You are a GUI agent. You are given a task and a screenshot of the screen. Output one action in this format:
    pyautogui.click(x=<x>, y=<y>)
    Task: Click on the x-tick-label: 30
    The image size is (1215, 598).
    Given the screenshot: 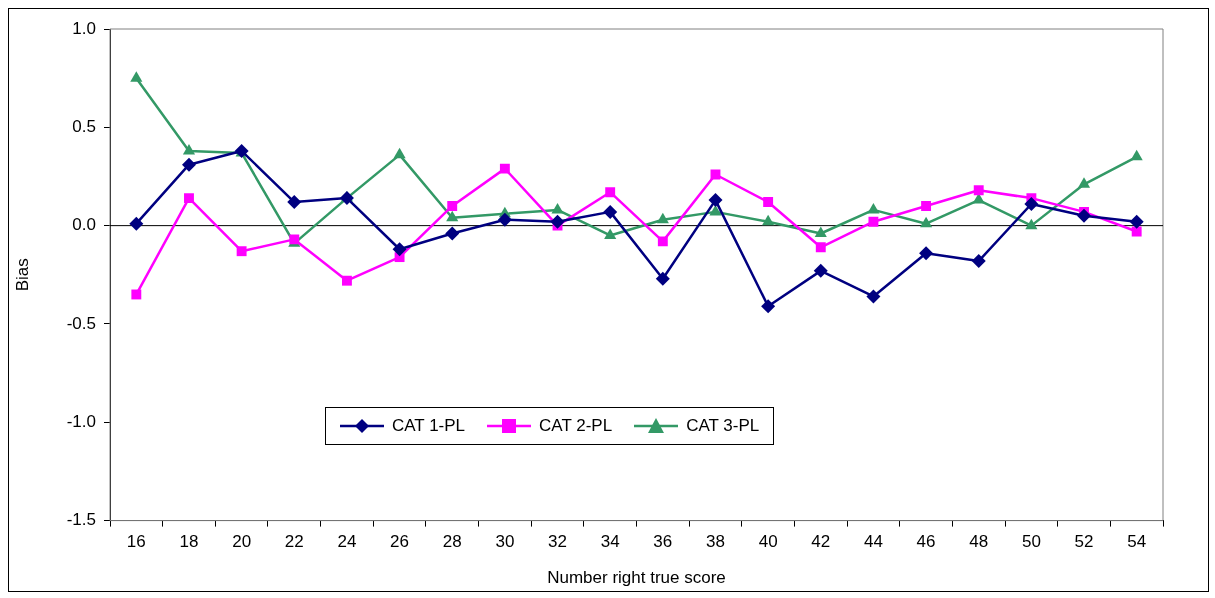 What is the action you would take?
    pyautogui.click(x=505, y=542)
    